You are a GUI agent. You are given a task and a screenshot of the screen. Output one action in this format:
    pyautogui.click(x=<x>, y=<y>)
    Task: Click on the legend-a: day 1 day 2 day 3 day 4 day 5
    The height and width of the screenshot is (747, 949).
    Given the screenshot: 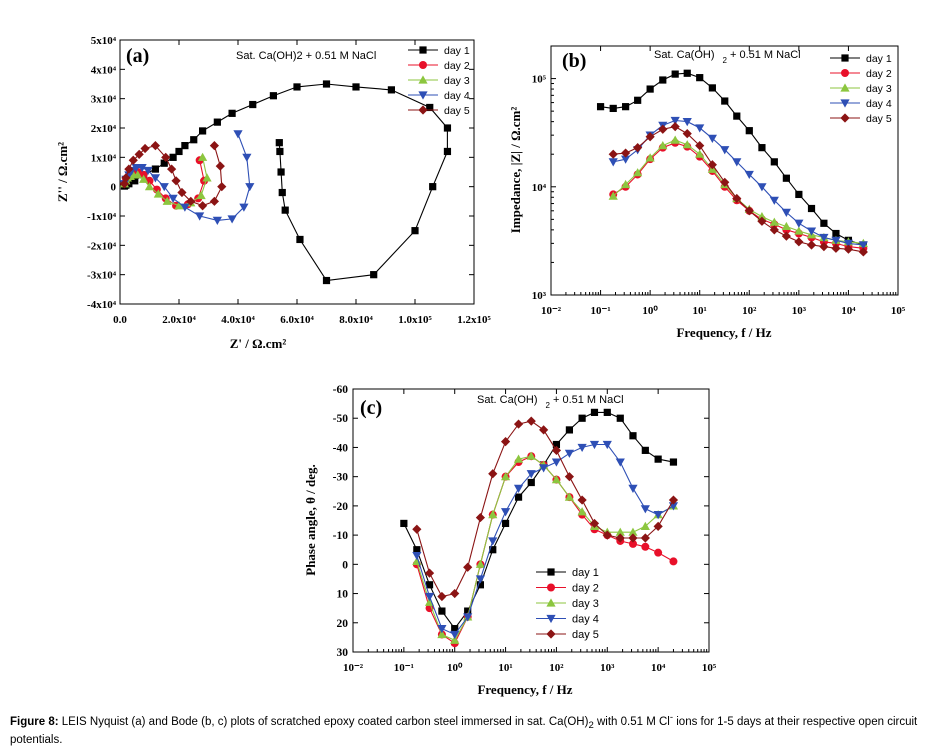 What is the action you would take?
    pyautogui.click(x=439, y=81)
    